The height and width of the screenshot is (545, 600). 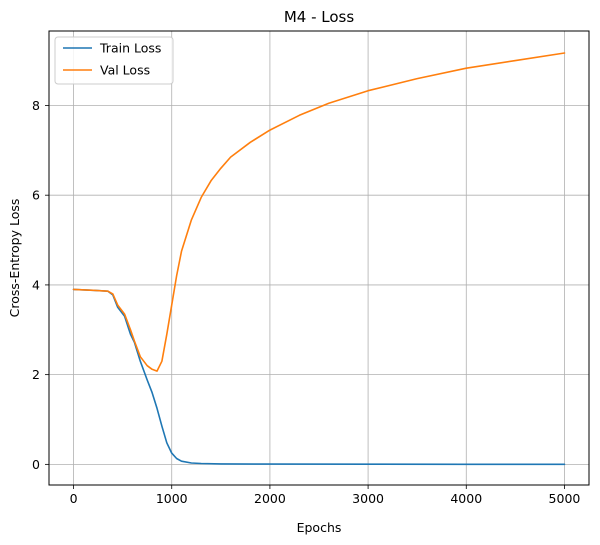 I want to click on x-axis-label: Epochs, so click(x=319, y=527).